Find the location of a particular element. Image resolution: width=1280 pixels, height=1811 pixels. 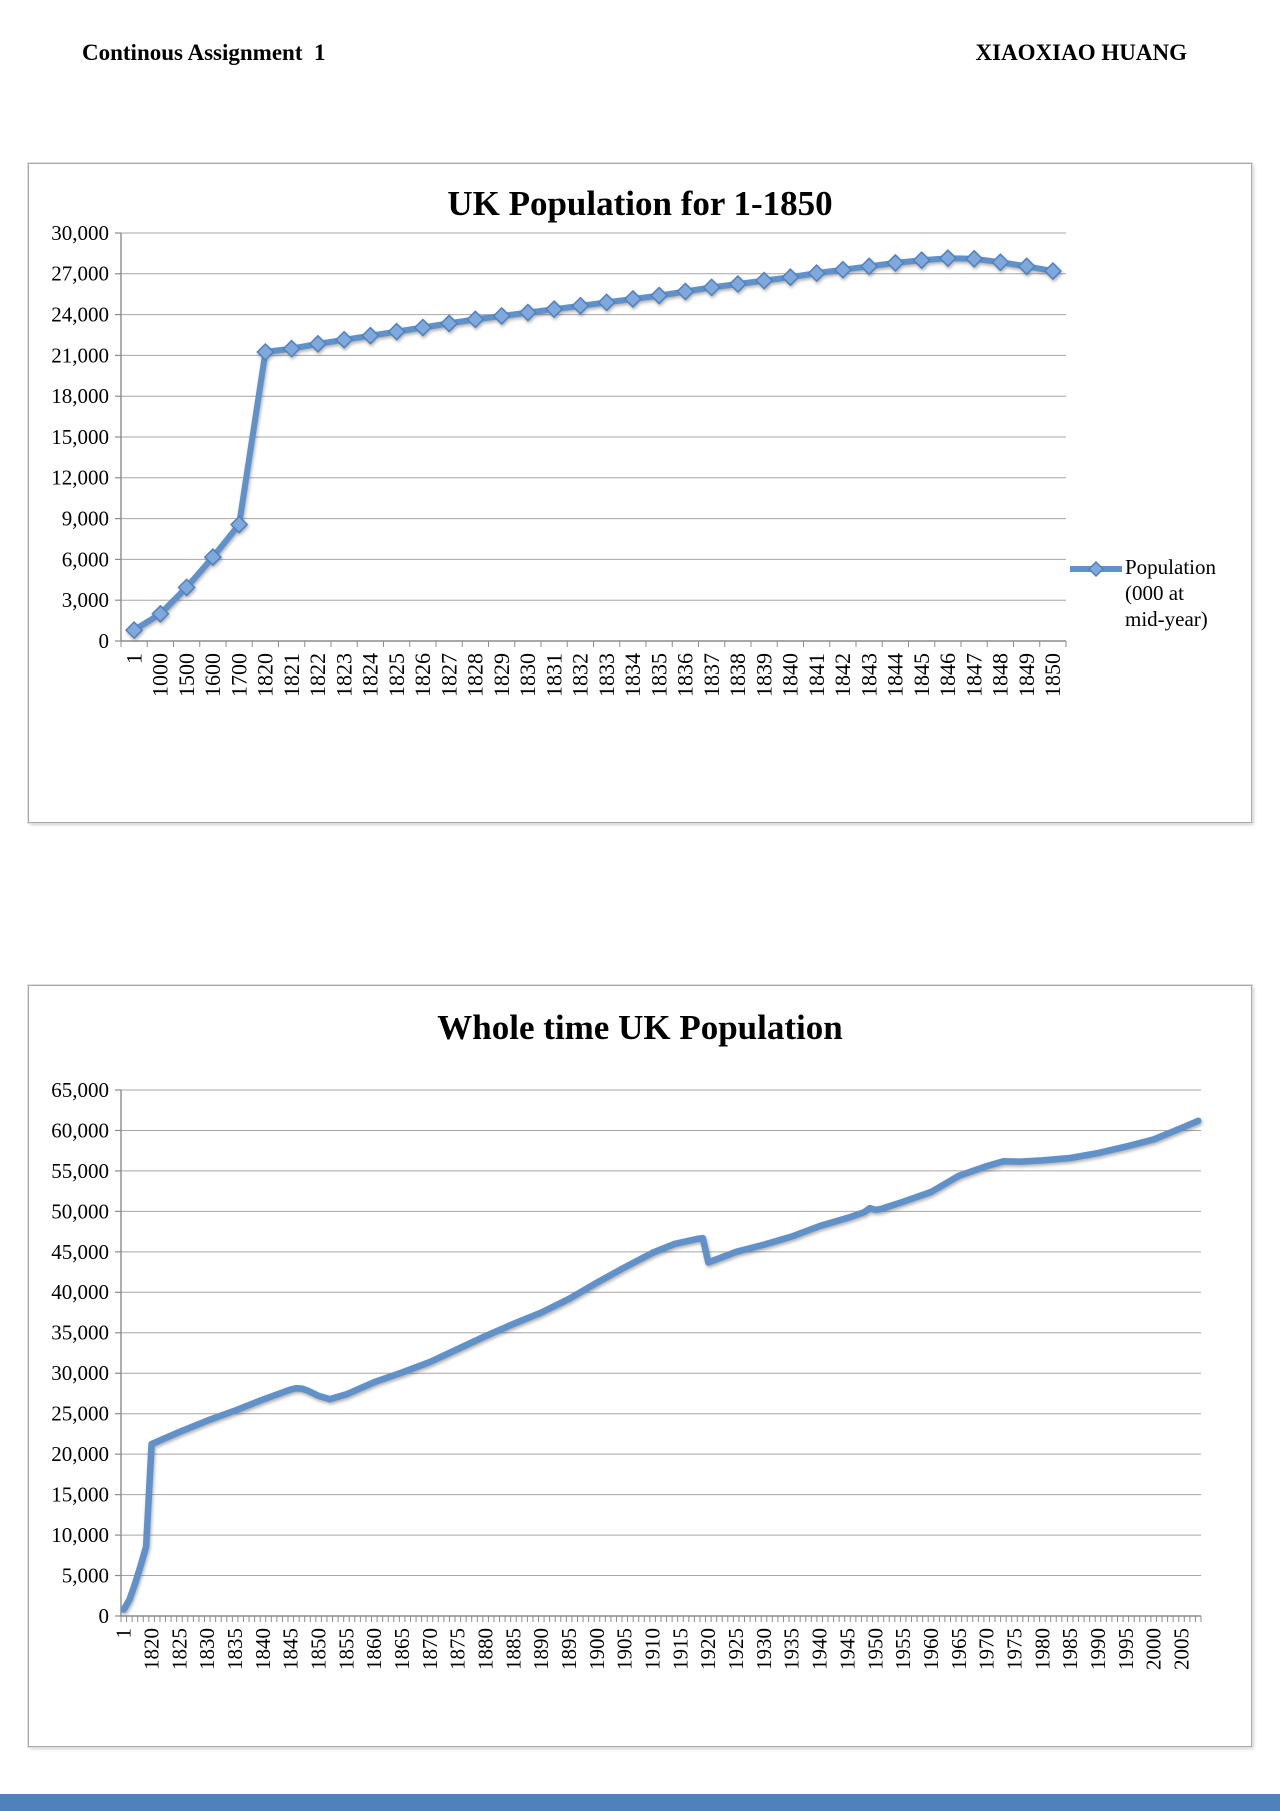

author-name: XIAOXIAO HUANG is located at coordinates (1081, 52).